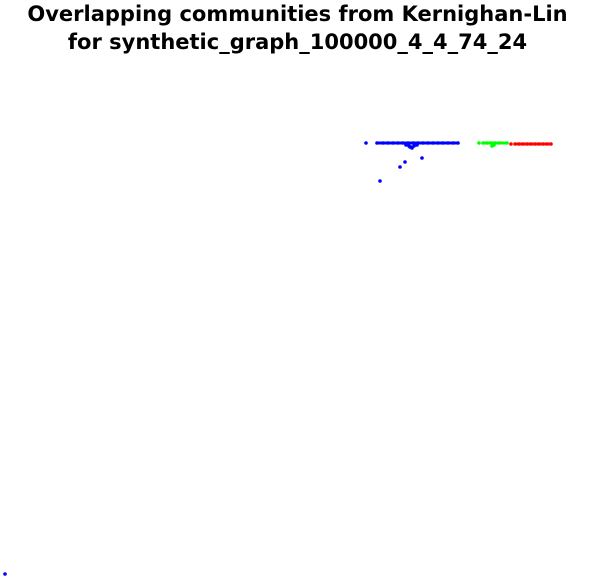  What do you see at coordinates (297, 42) in the screenshot?
I see `chart-title-line-2: for synthetic_graph_100000_4_4_74_24` at bounding box center [297, 42].